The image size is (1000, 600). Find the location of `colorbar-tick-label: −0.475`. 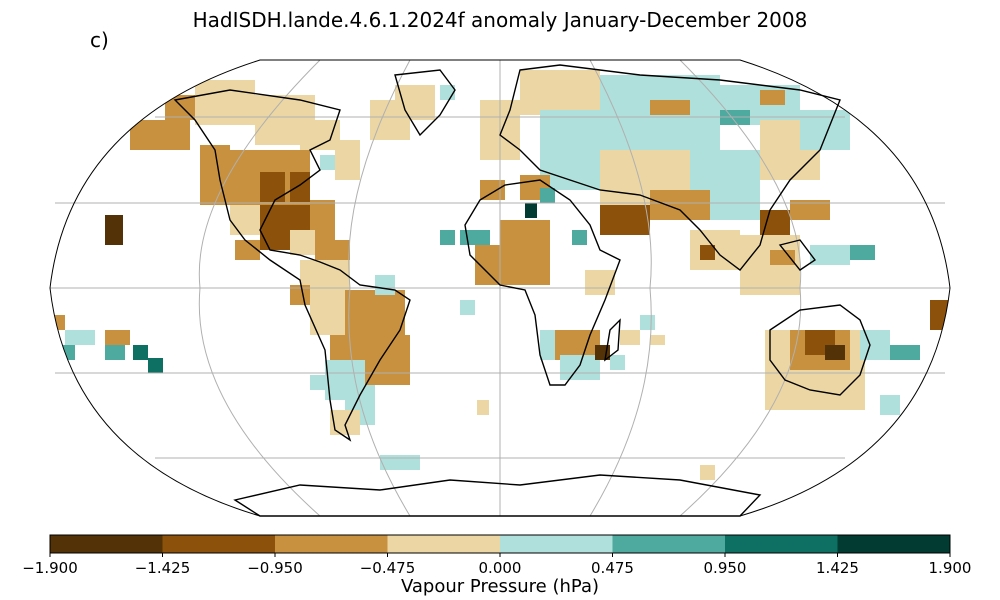

colorbar-tick-label: −0.475 is located at coordinates (388, 568).